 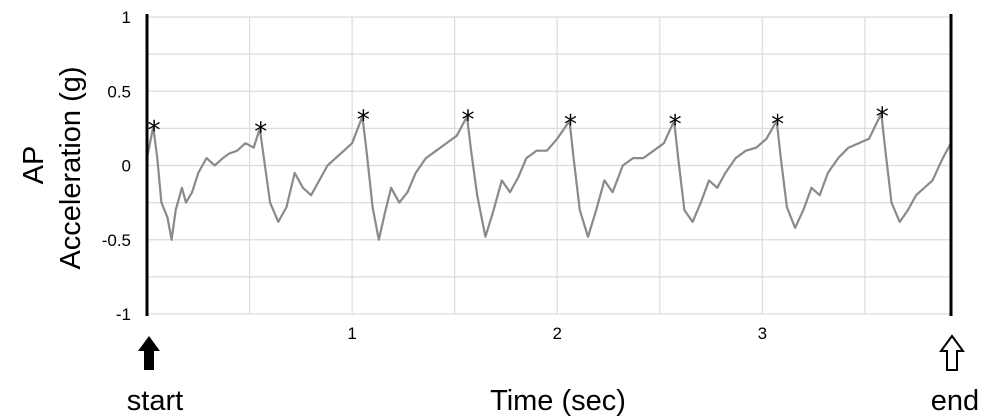 I want to click on end-label: end, so click(x=955, y=401).